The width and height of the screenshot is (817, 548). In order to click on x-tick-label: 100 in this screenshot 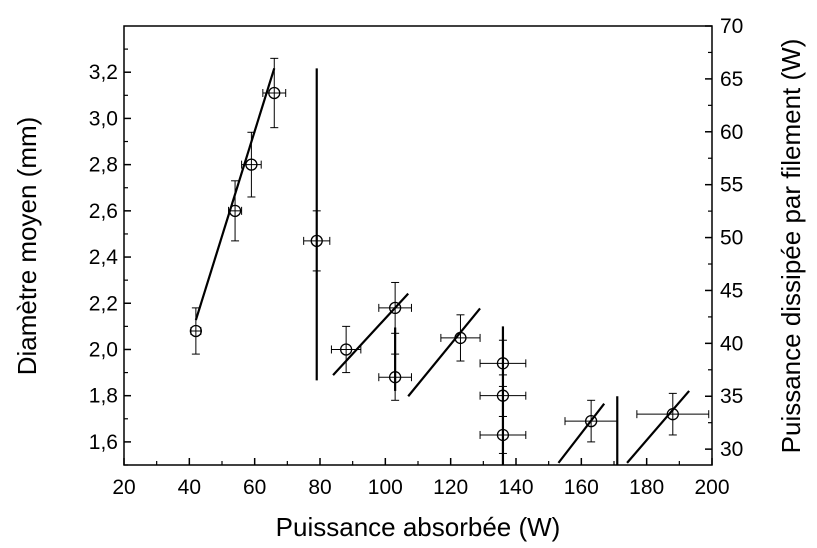, I will do `click(385, 487)`.